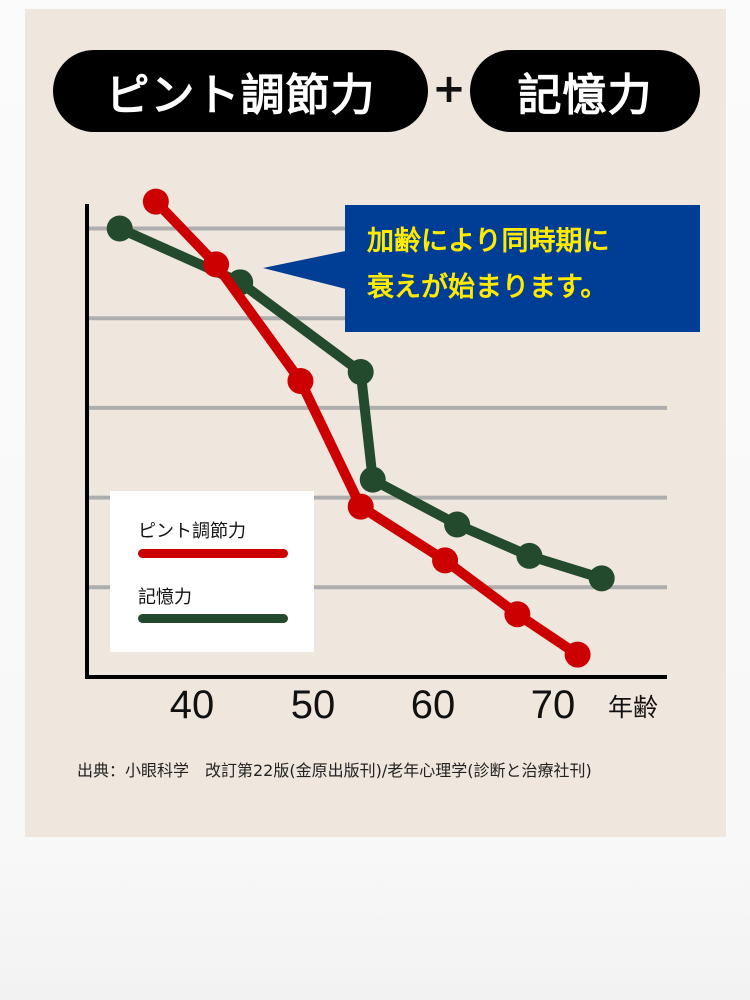 Image resolution: width=750 pixels, height=1000 pixels. What do you see at coordinates (213, 618) in the screenshot?
I see `legend-swatch-memory` at bounding box center [213, 618].